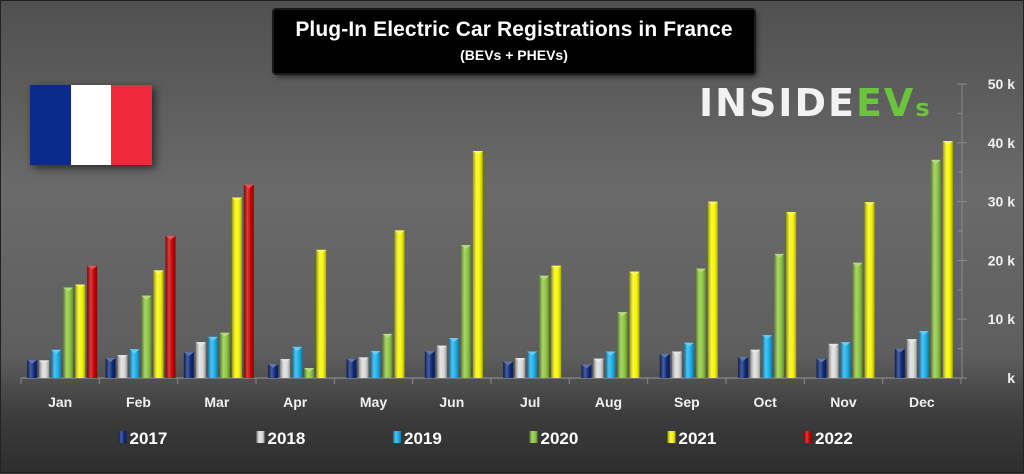  What do you see at coordinates (200, 360) in the screenshot?
I see `bar-2018-mar` at bounding box center [200, 360].